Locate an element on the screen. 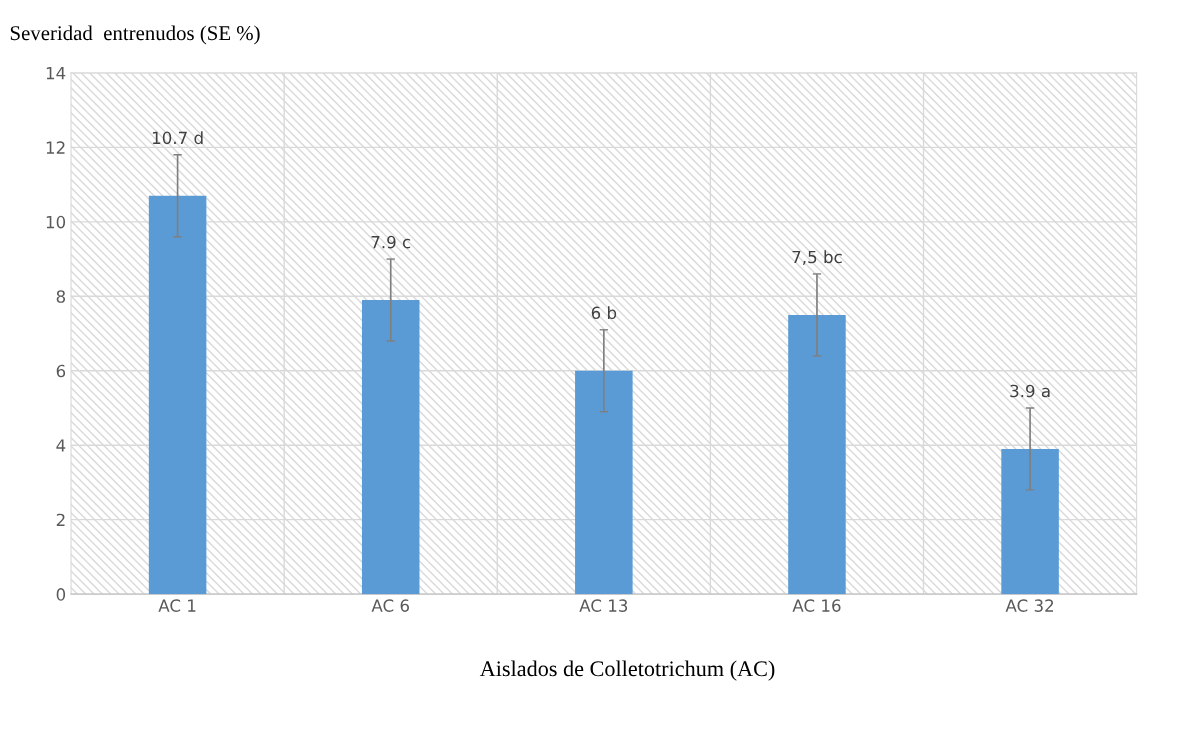 The image size is (1184, 729). y-tick-label: 10 is located at coordinates (56, 222).